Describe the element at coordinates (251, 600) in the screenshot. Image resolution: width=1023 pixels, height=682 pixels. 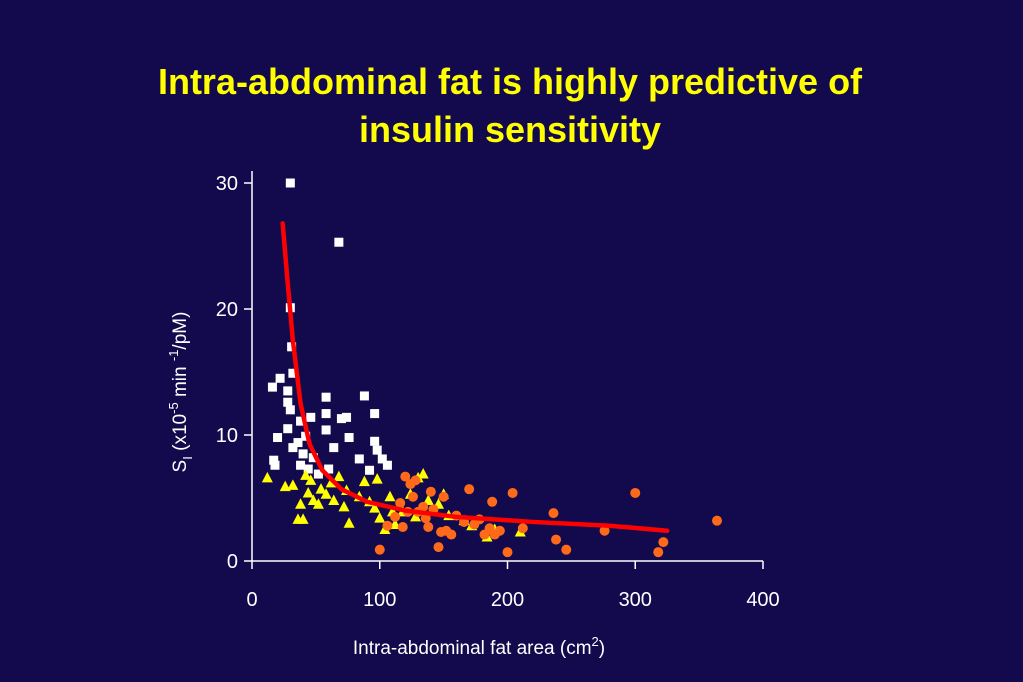
I see `x-tick-label: 0` at that location.